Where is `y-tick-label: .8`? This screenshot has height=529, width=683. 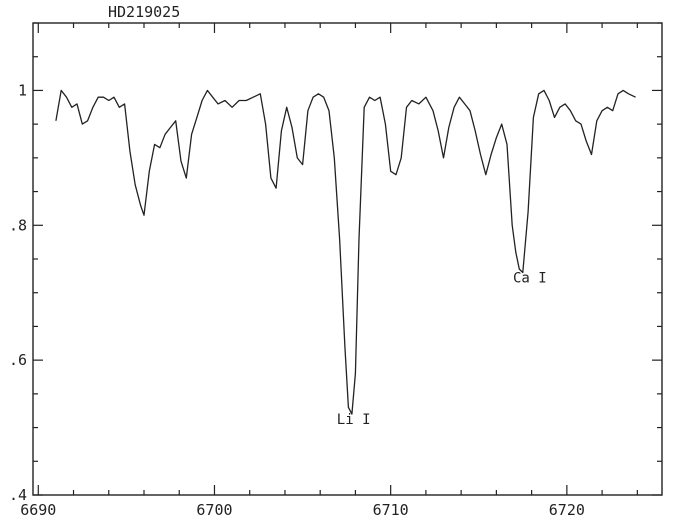
y-tick-label: .8 is located at coordinates (18, 225).